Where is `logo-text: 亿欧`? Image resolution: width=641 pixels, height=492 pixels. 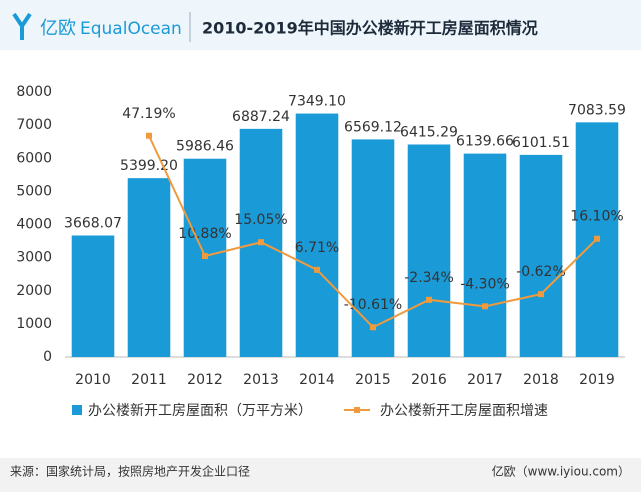
logo-text: 亿欧 is located at coordinates (58, 28).